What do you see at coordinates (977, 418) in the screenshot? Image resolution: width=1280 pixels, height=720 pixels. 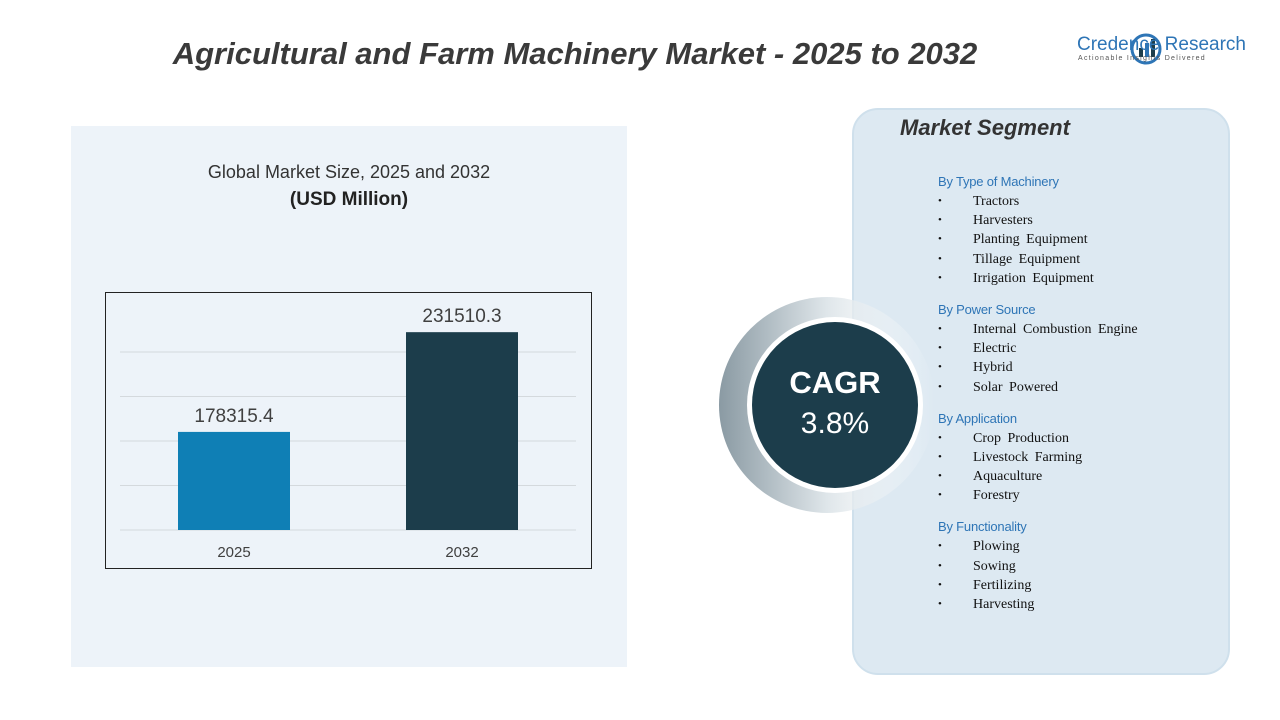 I see `segment-heading: By Application` at bounding box center [977, 418].